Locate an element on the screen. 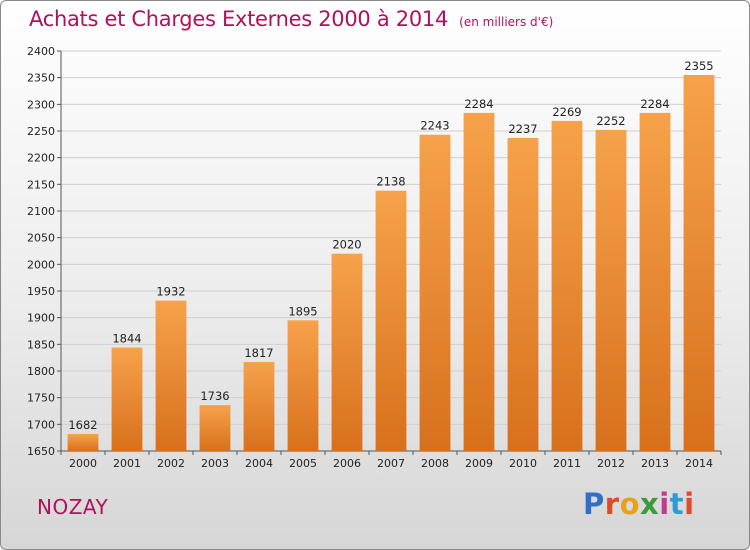 The image size is (750, 550). y-tick-label: 1800 is located at coordinates (41, 371).